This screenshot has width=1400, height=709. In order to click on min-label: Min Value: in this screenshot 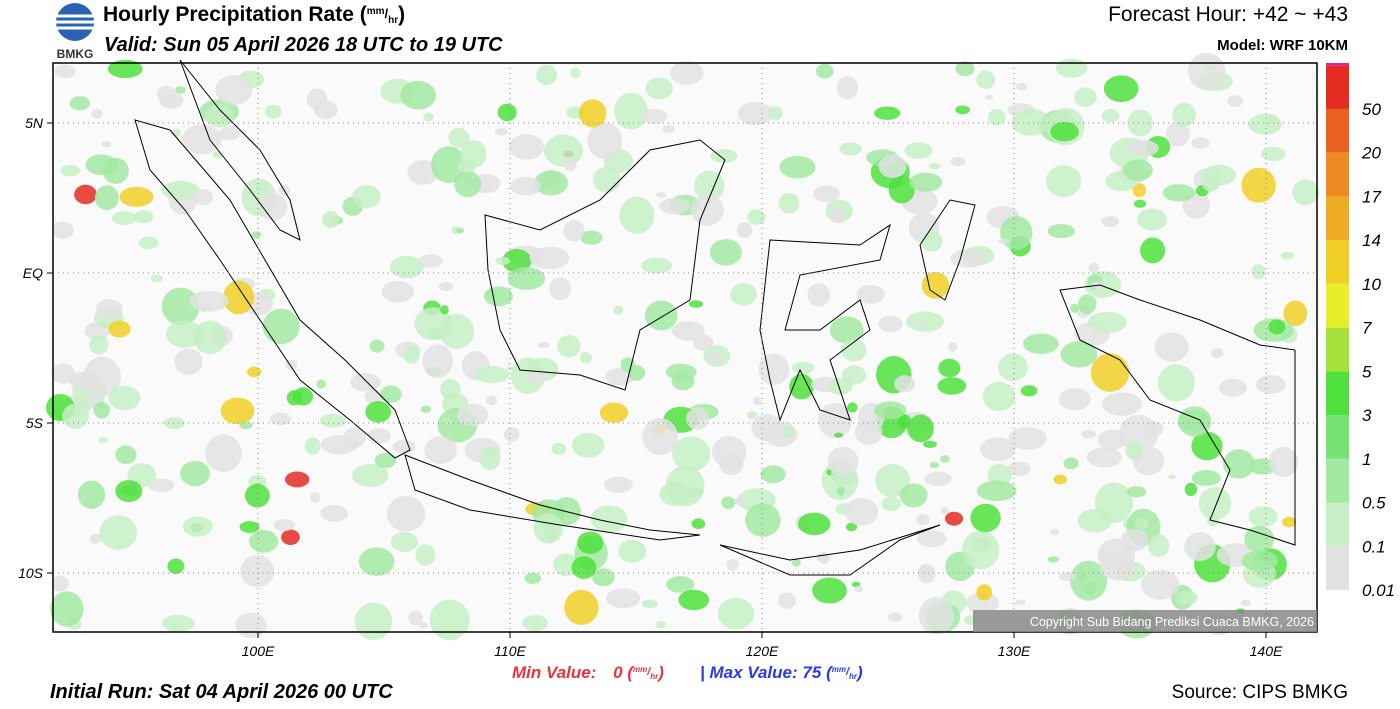, I will do `click(554, 672)`.